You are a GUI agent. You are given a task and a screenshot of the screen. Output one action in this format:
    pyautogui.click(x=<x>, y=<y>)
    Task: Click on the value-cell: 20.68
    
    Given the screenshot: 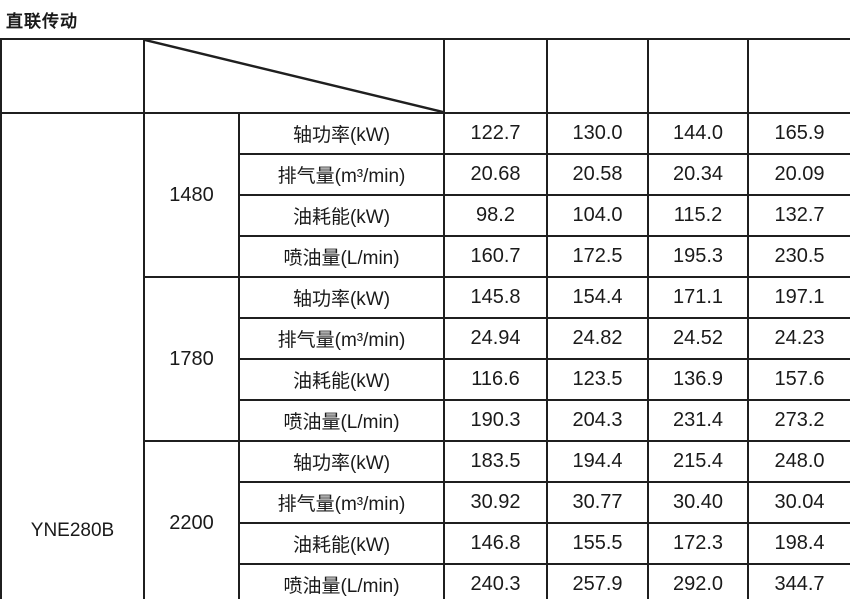 What is the action you would take?
    pyautogui.click(x=495, y=174)
    